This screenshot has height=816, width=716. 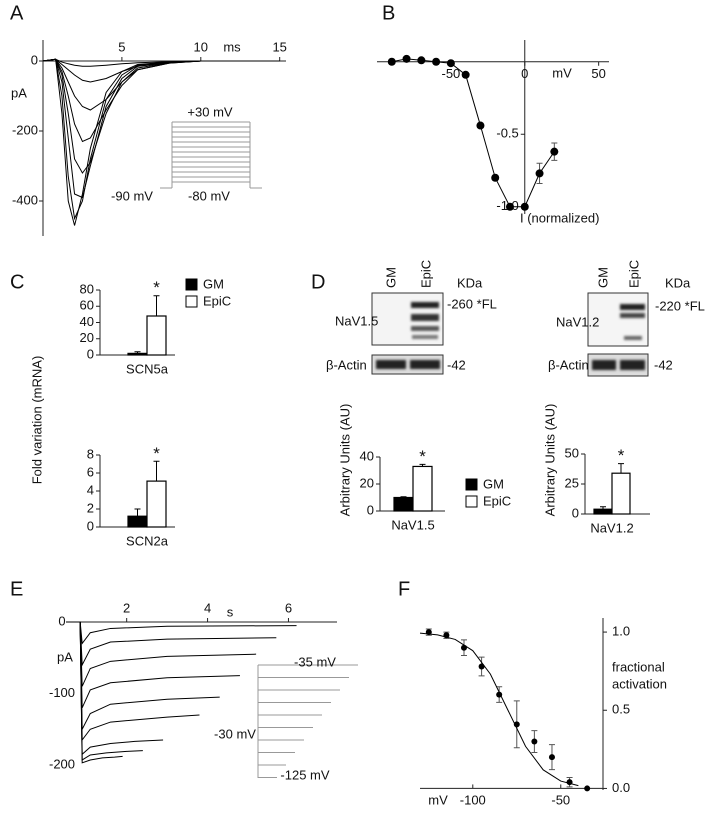 What do you see at coordinates (147, 540) in the screenshot?
I see `x-tick-label: SCN2a` at bounding box center [147, 540].